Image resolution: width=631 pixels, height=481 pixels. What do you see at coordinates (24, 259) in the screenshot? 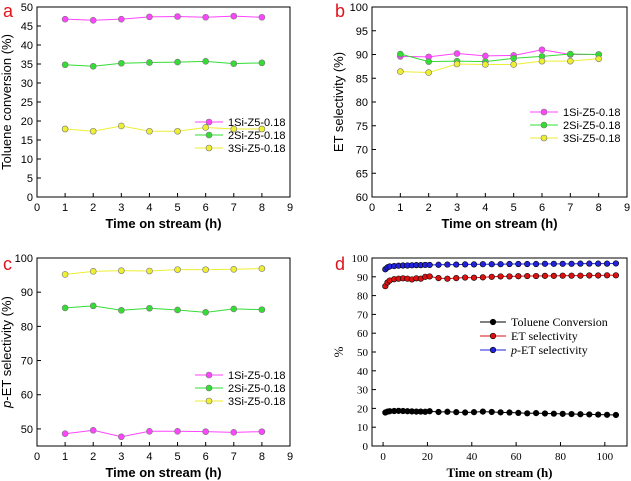
I see `y-tick-label: 100` at bounding box center [24, 259].